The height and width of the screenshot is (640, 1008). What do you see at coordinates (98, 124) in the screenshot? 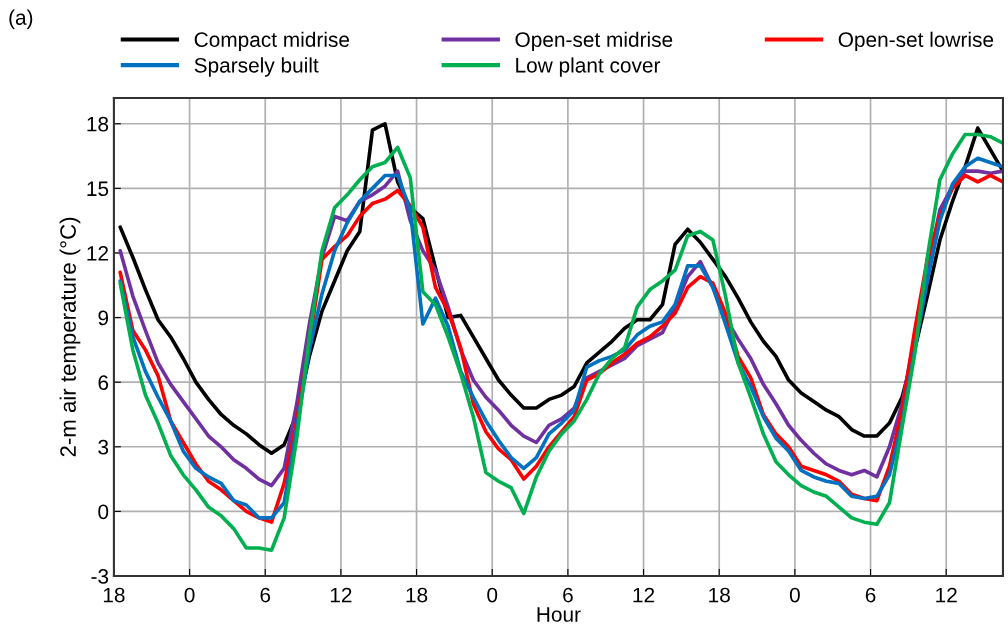
I see `y-tick-label: 18` at bounding box center [98, 124].